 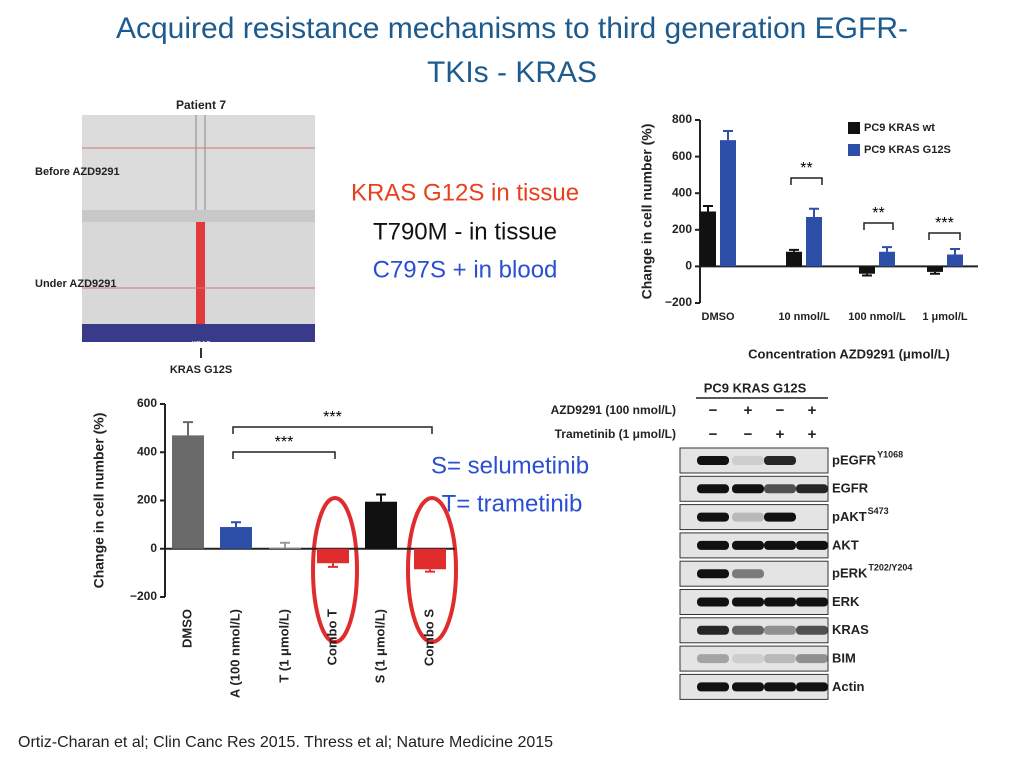 What do you see at coordinates (198, 216) in the screenshot?
I see `igv-divider` at bounding box center [198, 216].